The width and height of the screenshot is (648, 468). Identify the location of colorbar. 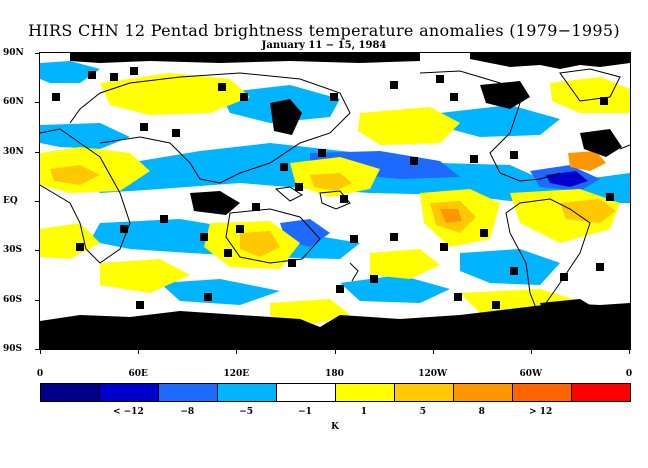
(335, 392).